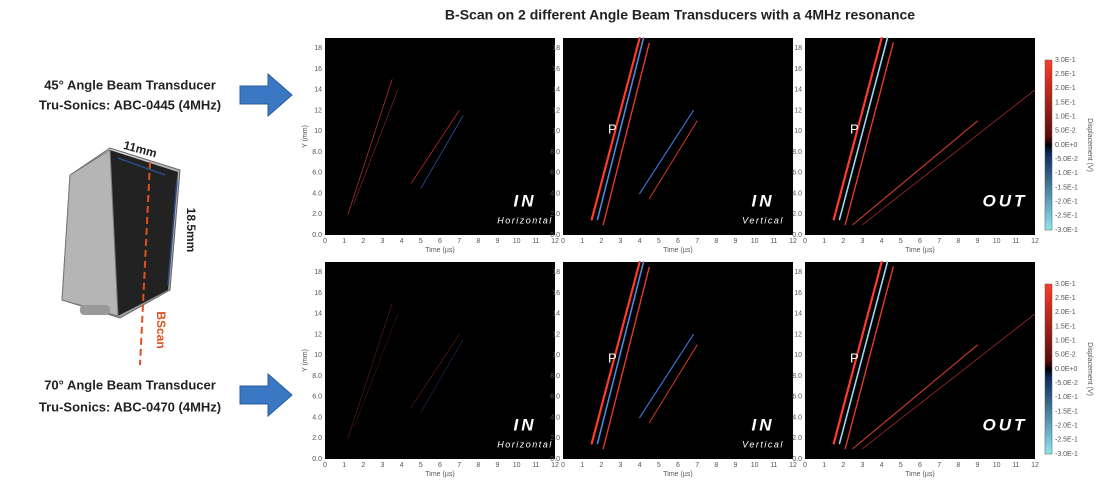  Describe the element at coordinates (1066, 369) in the screenshot. I see `colorbar-tick-label: 0.0E+0` at that location.